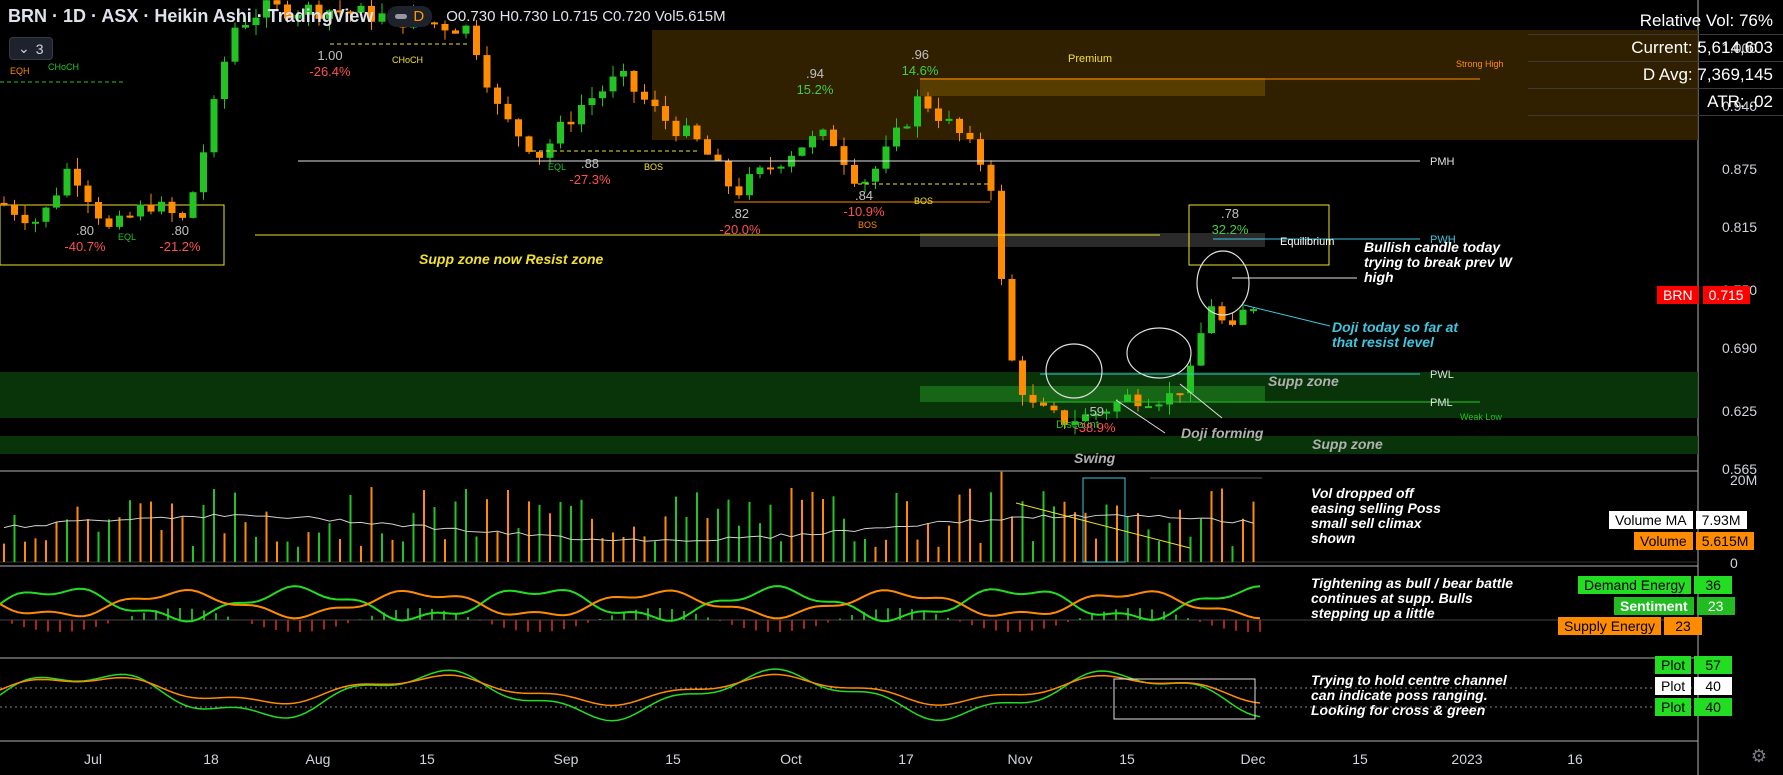 The image size is (1783, 775). Describe the element at coordinates (1092, 240) in the screenshot. I see `equilibrium-zone` at that location.